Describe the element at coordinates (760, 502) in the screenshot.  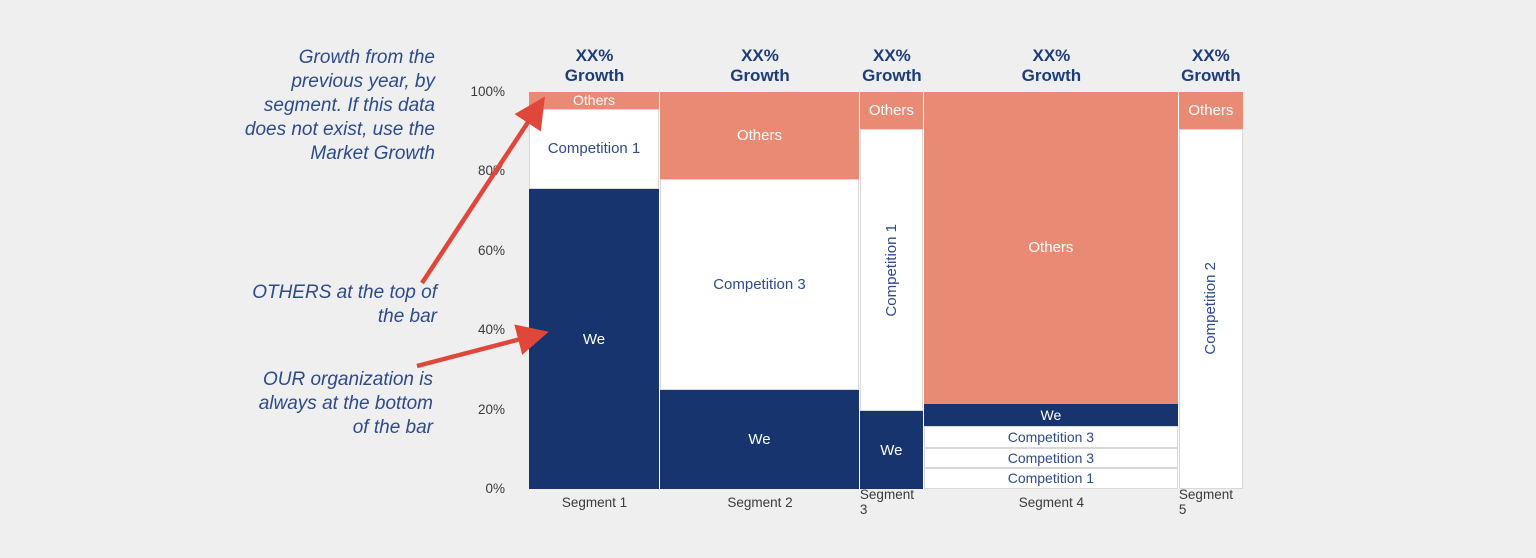
I see `x-label-segment-2: Segment 2` at that location.